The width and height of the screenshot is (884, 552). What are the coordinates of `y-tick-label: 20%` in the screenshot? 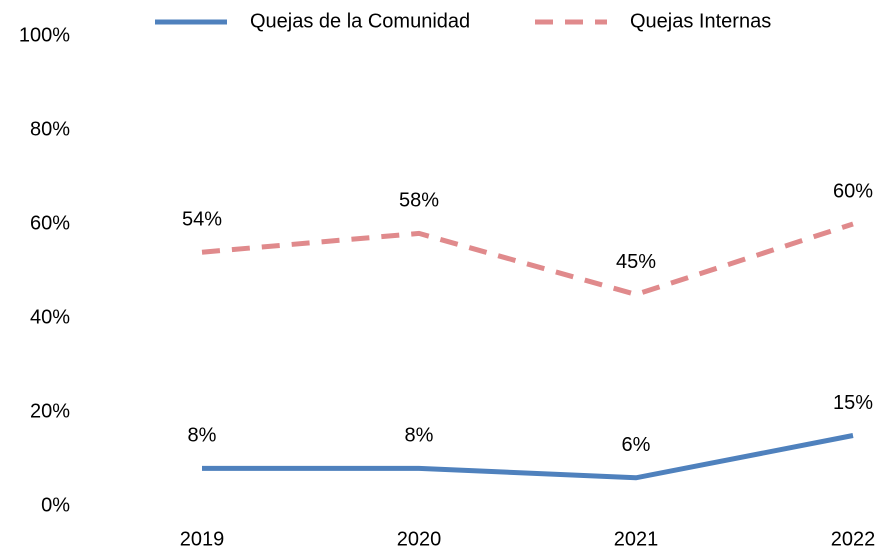 It's located at (50, 411).